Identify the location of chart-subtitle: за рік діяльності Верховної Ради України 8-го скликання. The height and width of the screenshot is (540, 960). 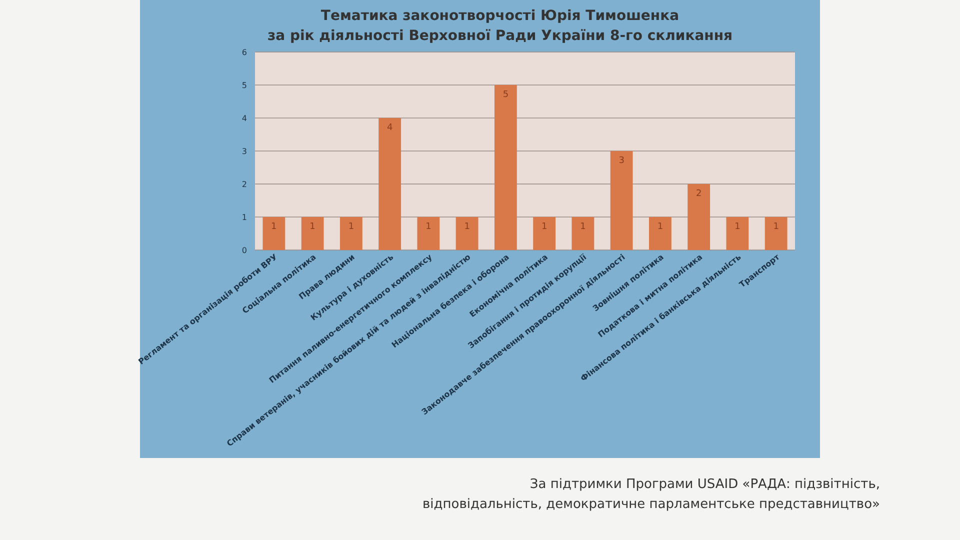
(500, 36).